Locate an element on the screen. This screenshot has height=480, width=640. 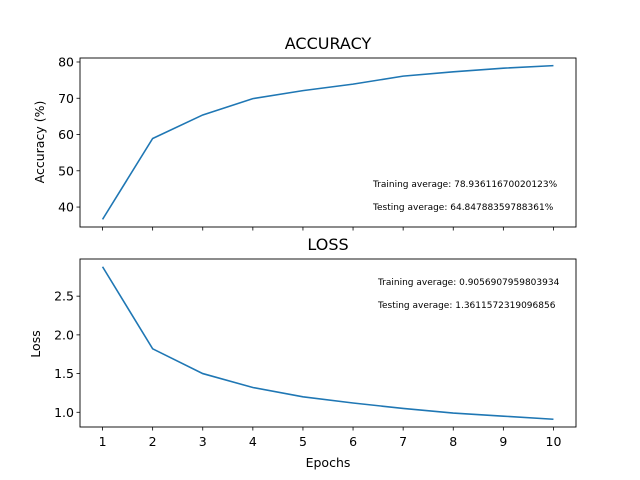
x-tick-label: 1 is located at coordinates (103, 441).